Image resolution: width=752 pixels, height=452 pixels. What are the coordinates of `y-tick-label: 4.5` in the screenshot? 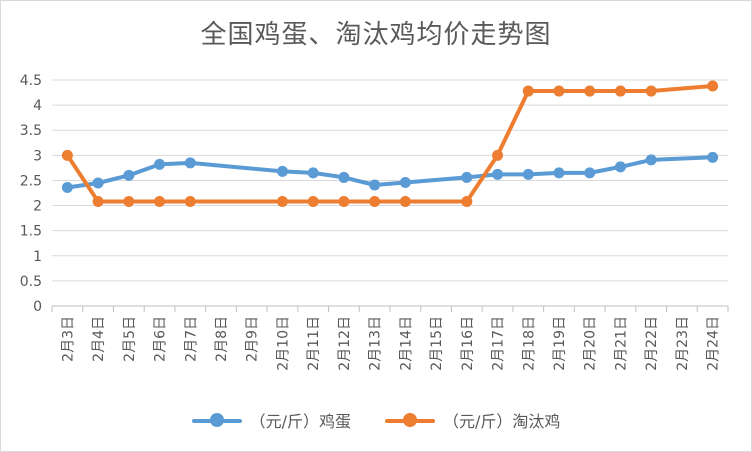 It's located at (31, 81).